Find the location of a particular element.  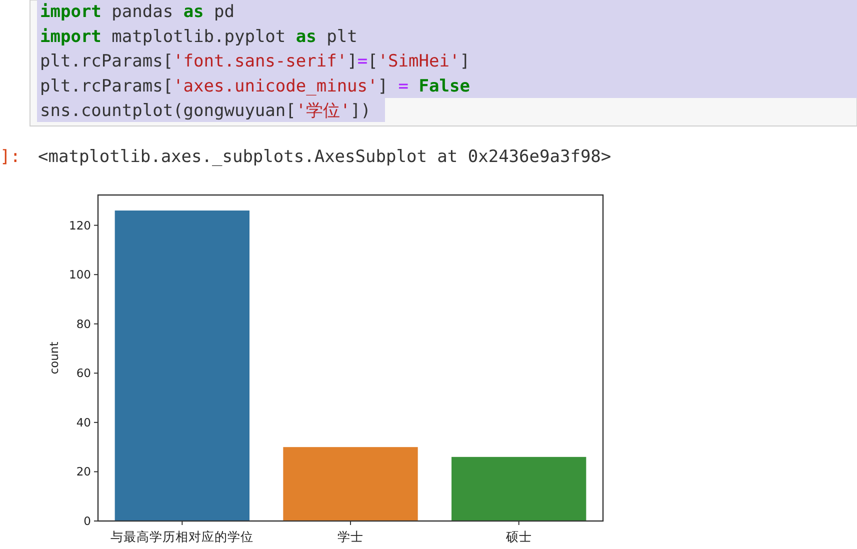

text: import matplotlib.pyplot as plt is located at coordinates (199, 36).